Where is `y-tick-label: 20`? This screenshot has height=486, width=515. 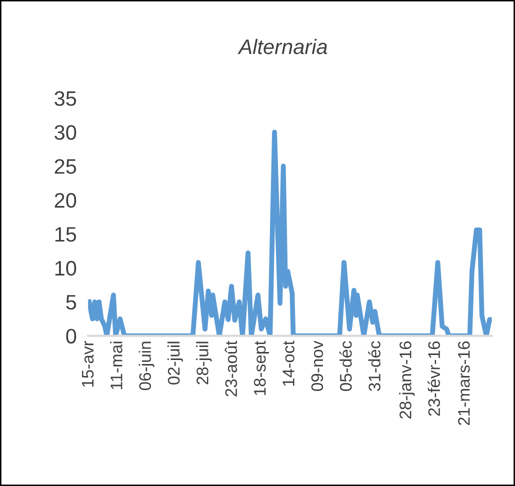
y-tick-label: 20 is located at coordinates (65, 200).